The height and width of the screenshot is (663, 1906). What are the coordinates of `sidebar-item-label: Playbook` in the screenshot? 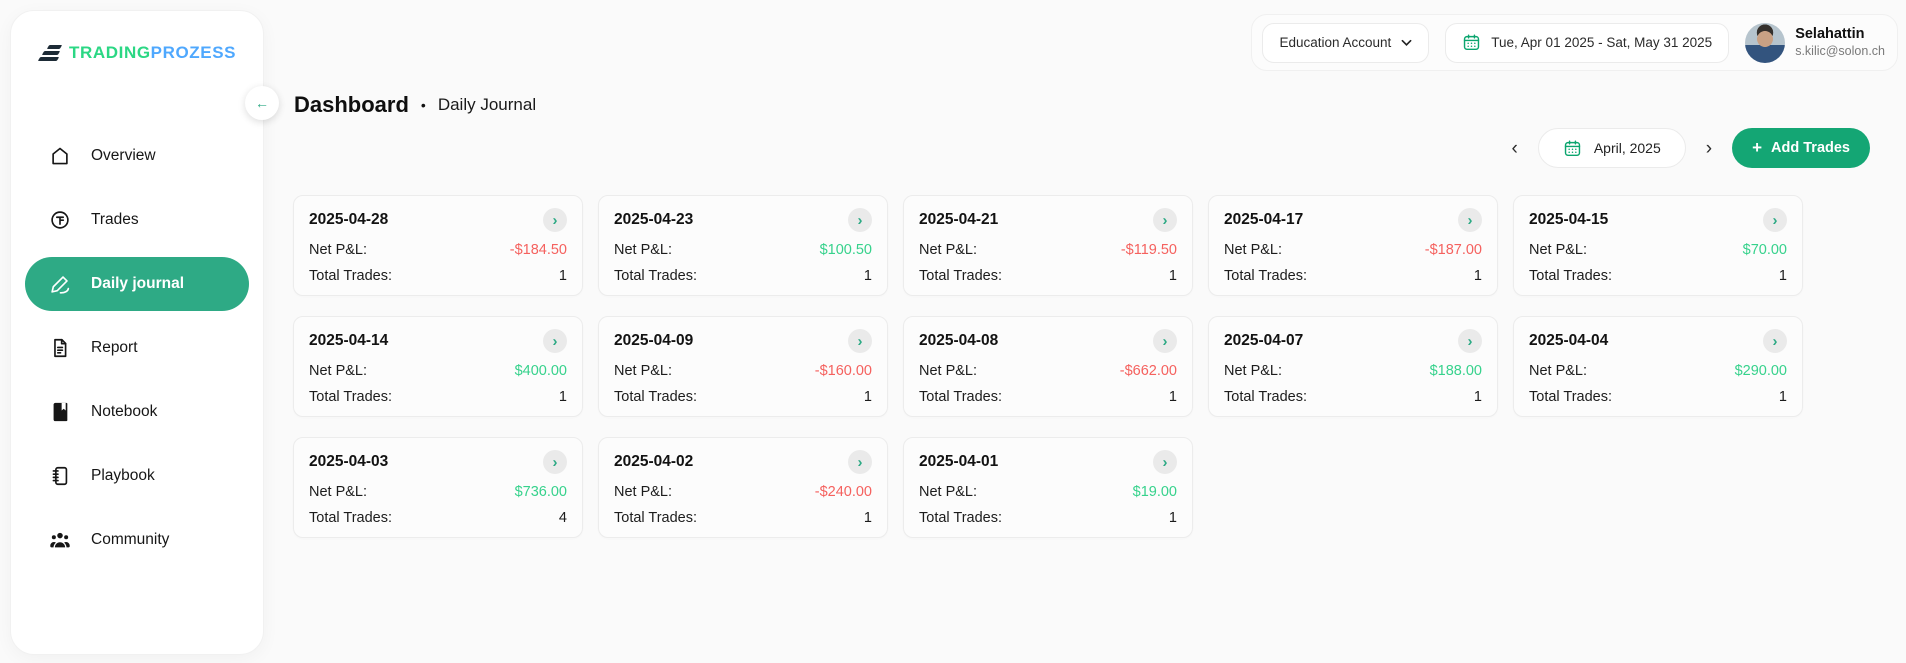 It's located at (123, 475).